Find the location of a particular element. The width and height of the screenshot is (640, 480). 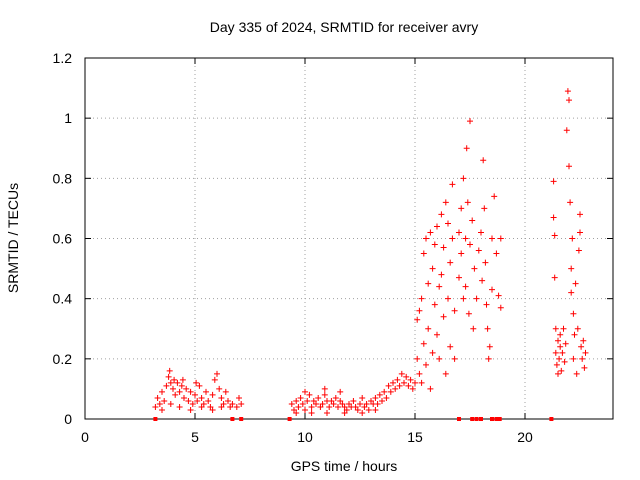

y-tick-label: 0.4 is located at coordinates (63, 299).